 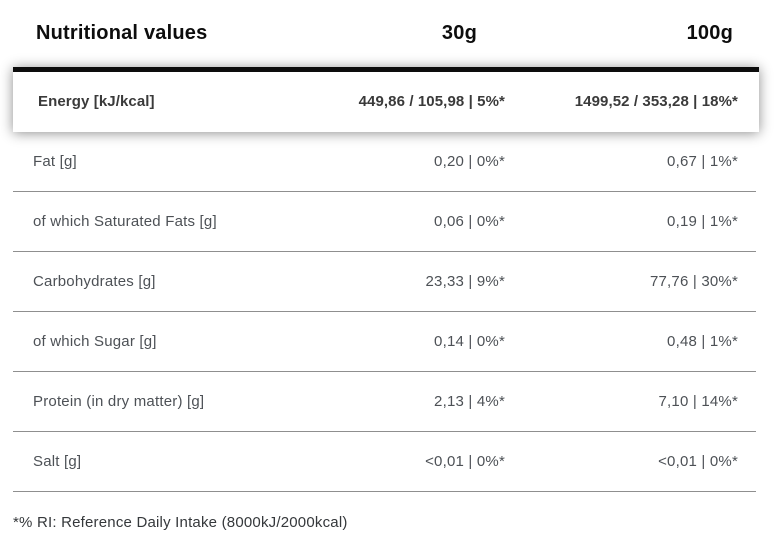 What do you see at coordinates (698, 461) in the screenshot?
I see `row-value-100g: <0,01 | 0%*` at bounding box center [698, 461].